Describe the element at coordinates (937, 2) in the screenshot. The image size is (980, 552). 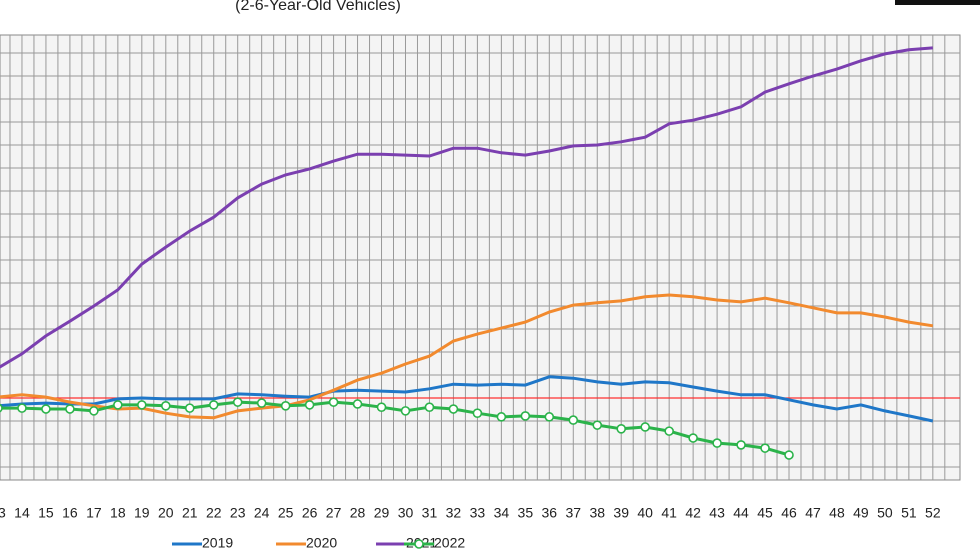
I see `window-edge` at that location.